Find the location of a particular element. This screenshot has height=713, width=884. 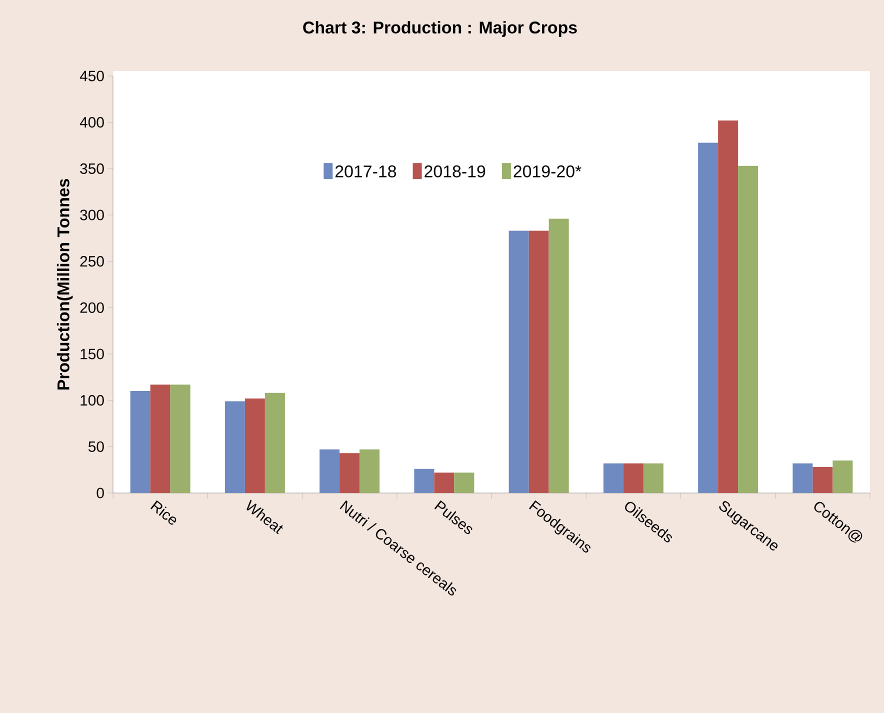

y-tick-label: 150 is located at coordinates (92, 354).